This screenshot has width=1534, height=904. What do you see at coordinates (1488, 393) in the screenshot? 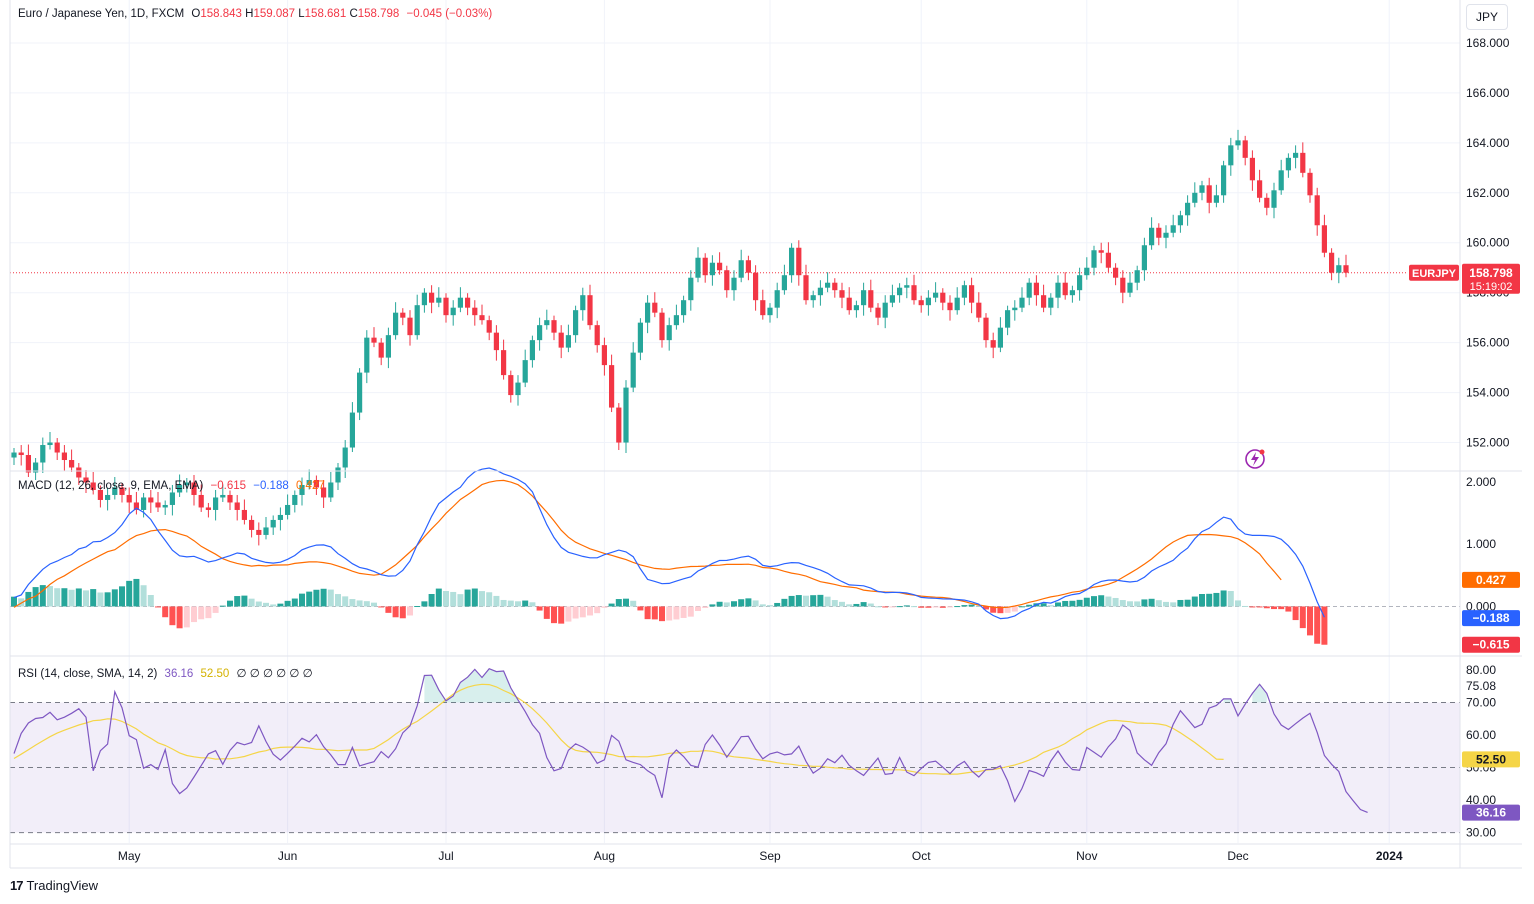
I see `price-tick-label: 154.000` at bounding box center [1488, 393].